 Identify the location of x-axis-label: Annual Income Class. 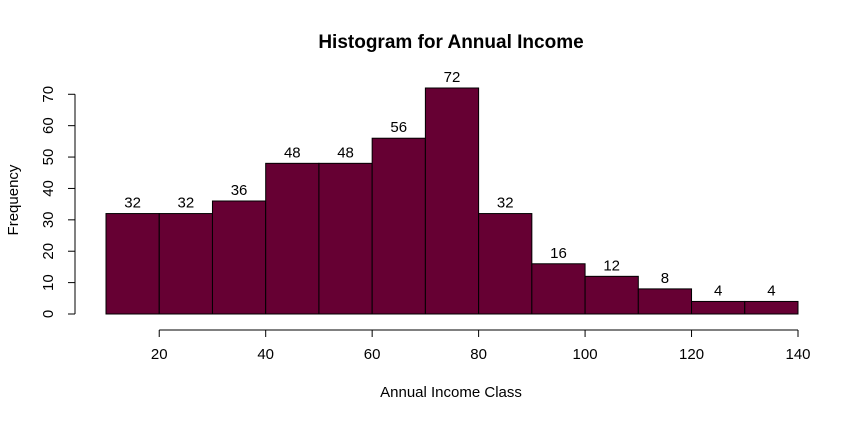
(451, 392).